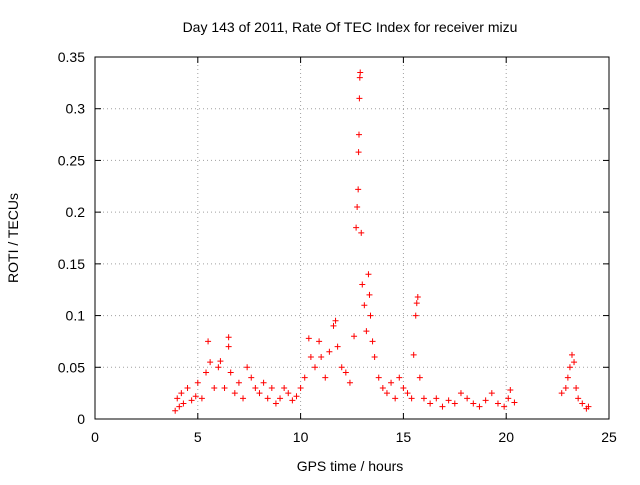 The image size is (640, 485). I want to click on y-tick-label: 0.1, so click(76, 316).